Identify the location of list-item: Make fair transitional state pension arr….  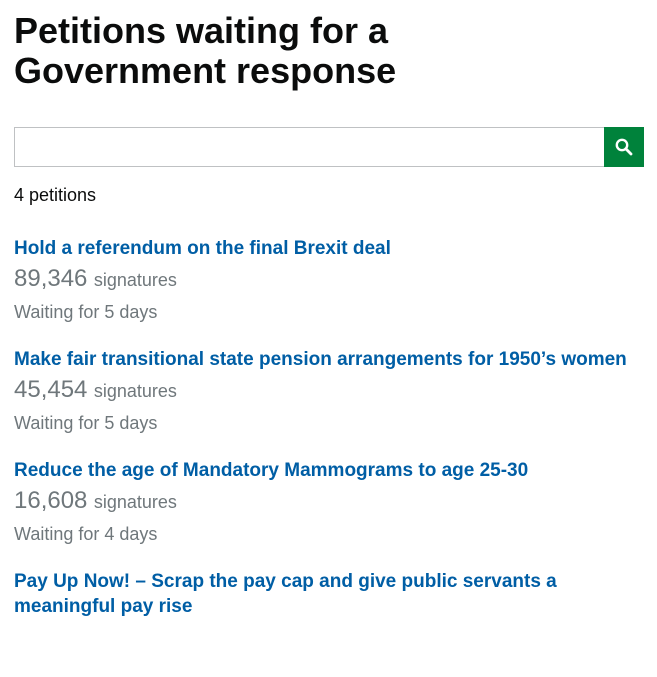
(329, 390).